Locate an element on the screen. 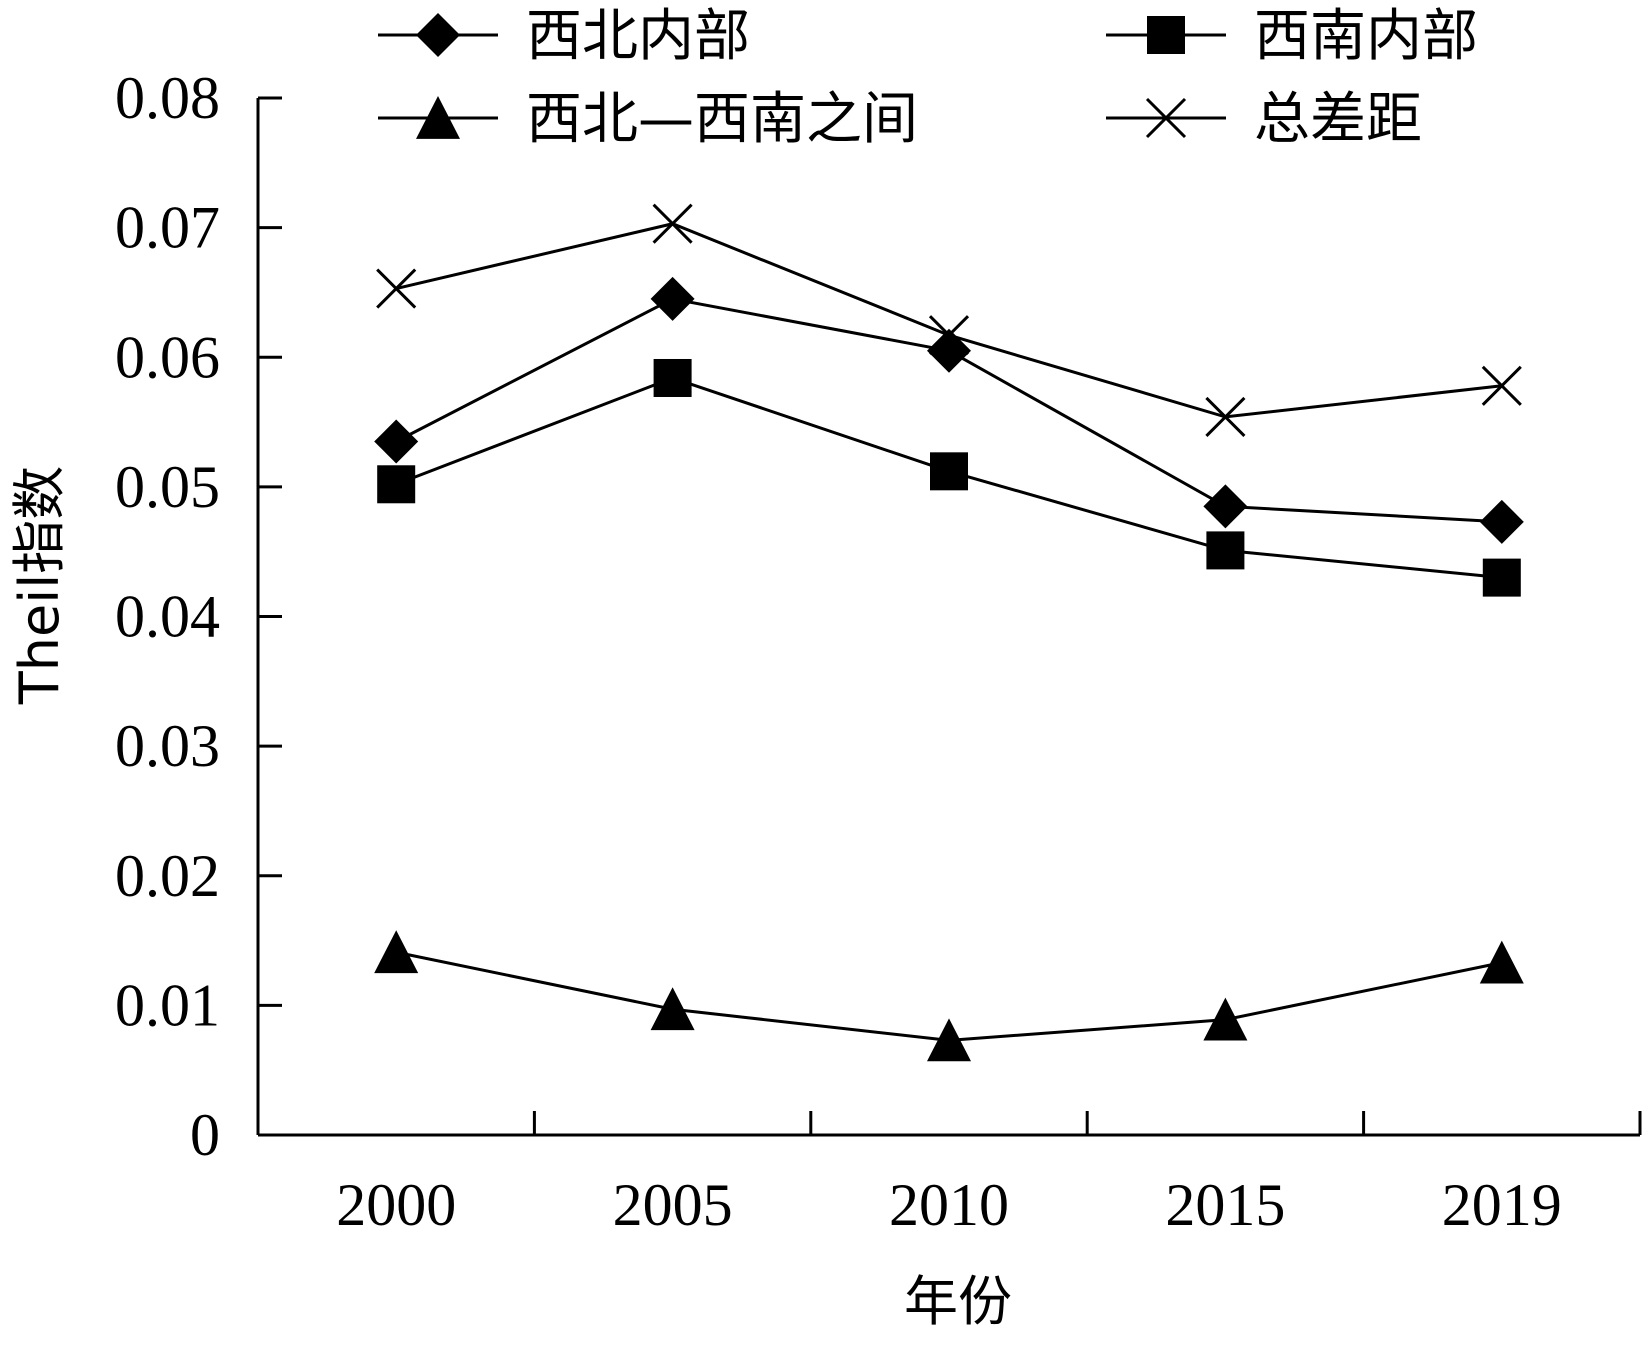 The image size is (1646, 1345). legend-item: 总差距 is located at coordinates (1264, 119).